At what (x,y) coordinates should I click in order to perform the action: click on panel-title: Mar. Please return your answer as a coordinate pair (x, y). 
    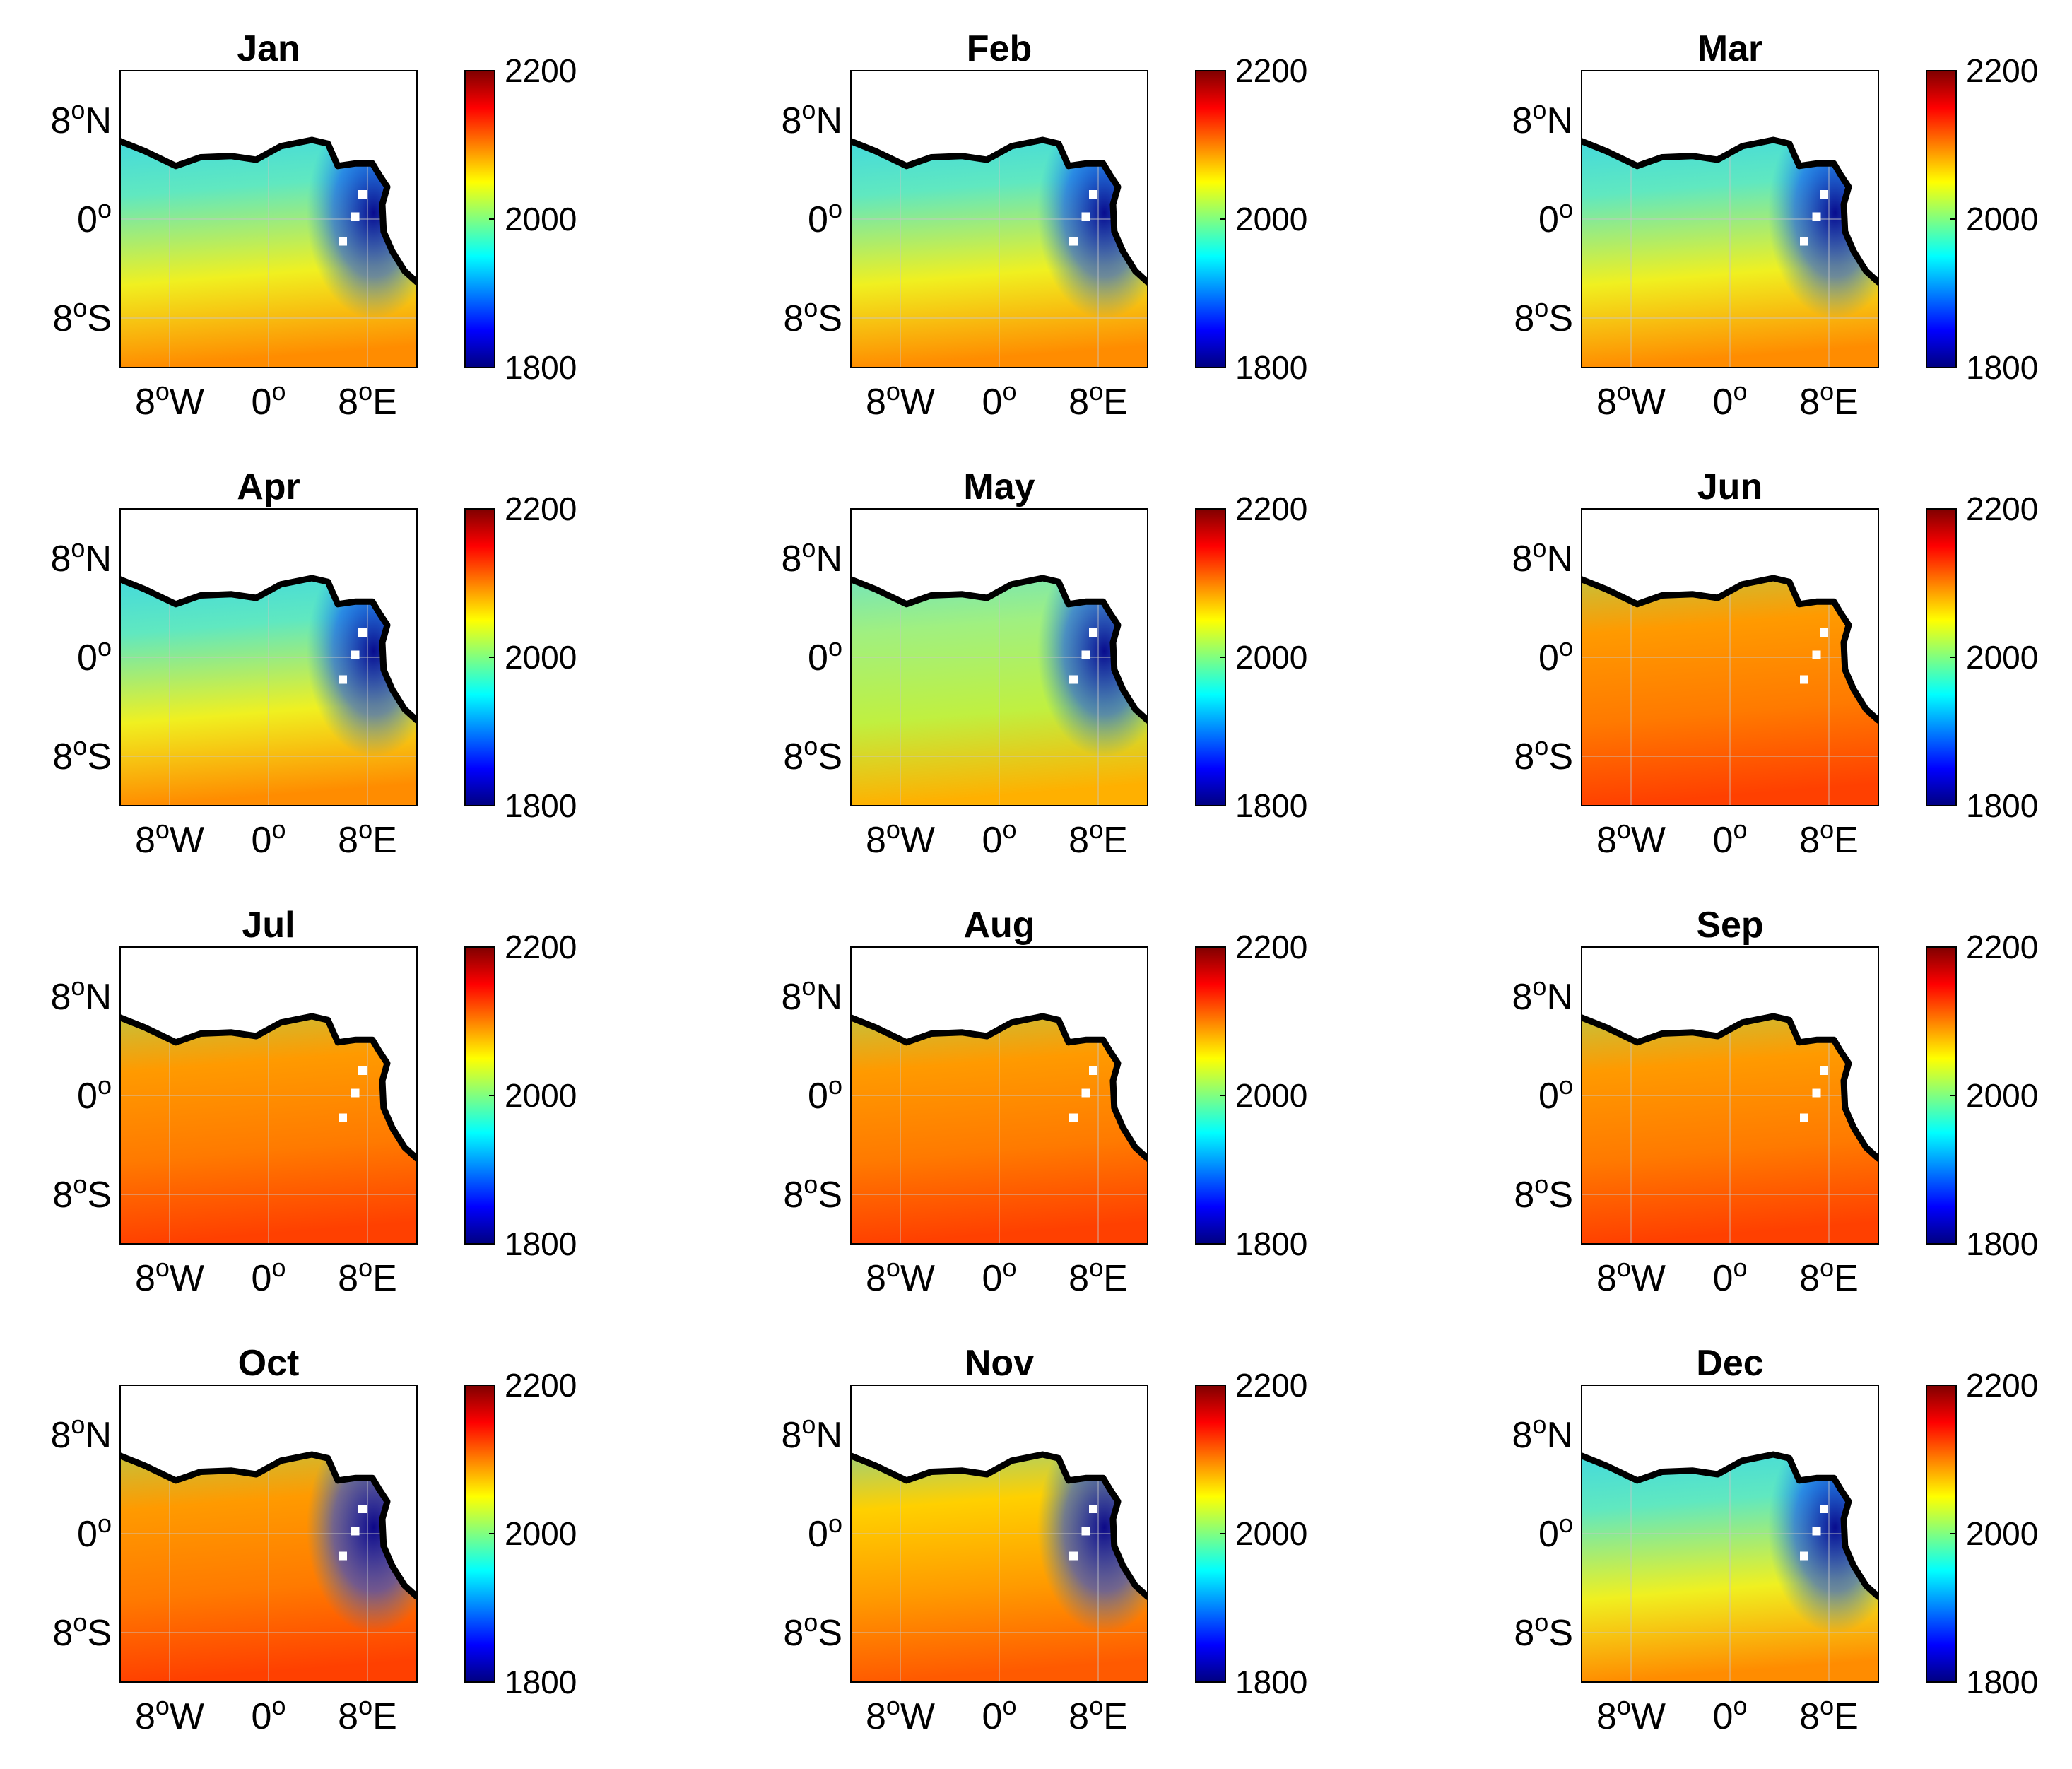
    Looking at the image, I should click on (1729, 49).